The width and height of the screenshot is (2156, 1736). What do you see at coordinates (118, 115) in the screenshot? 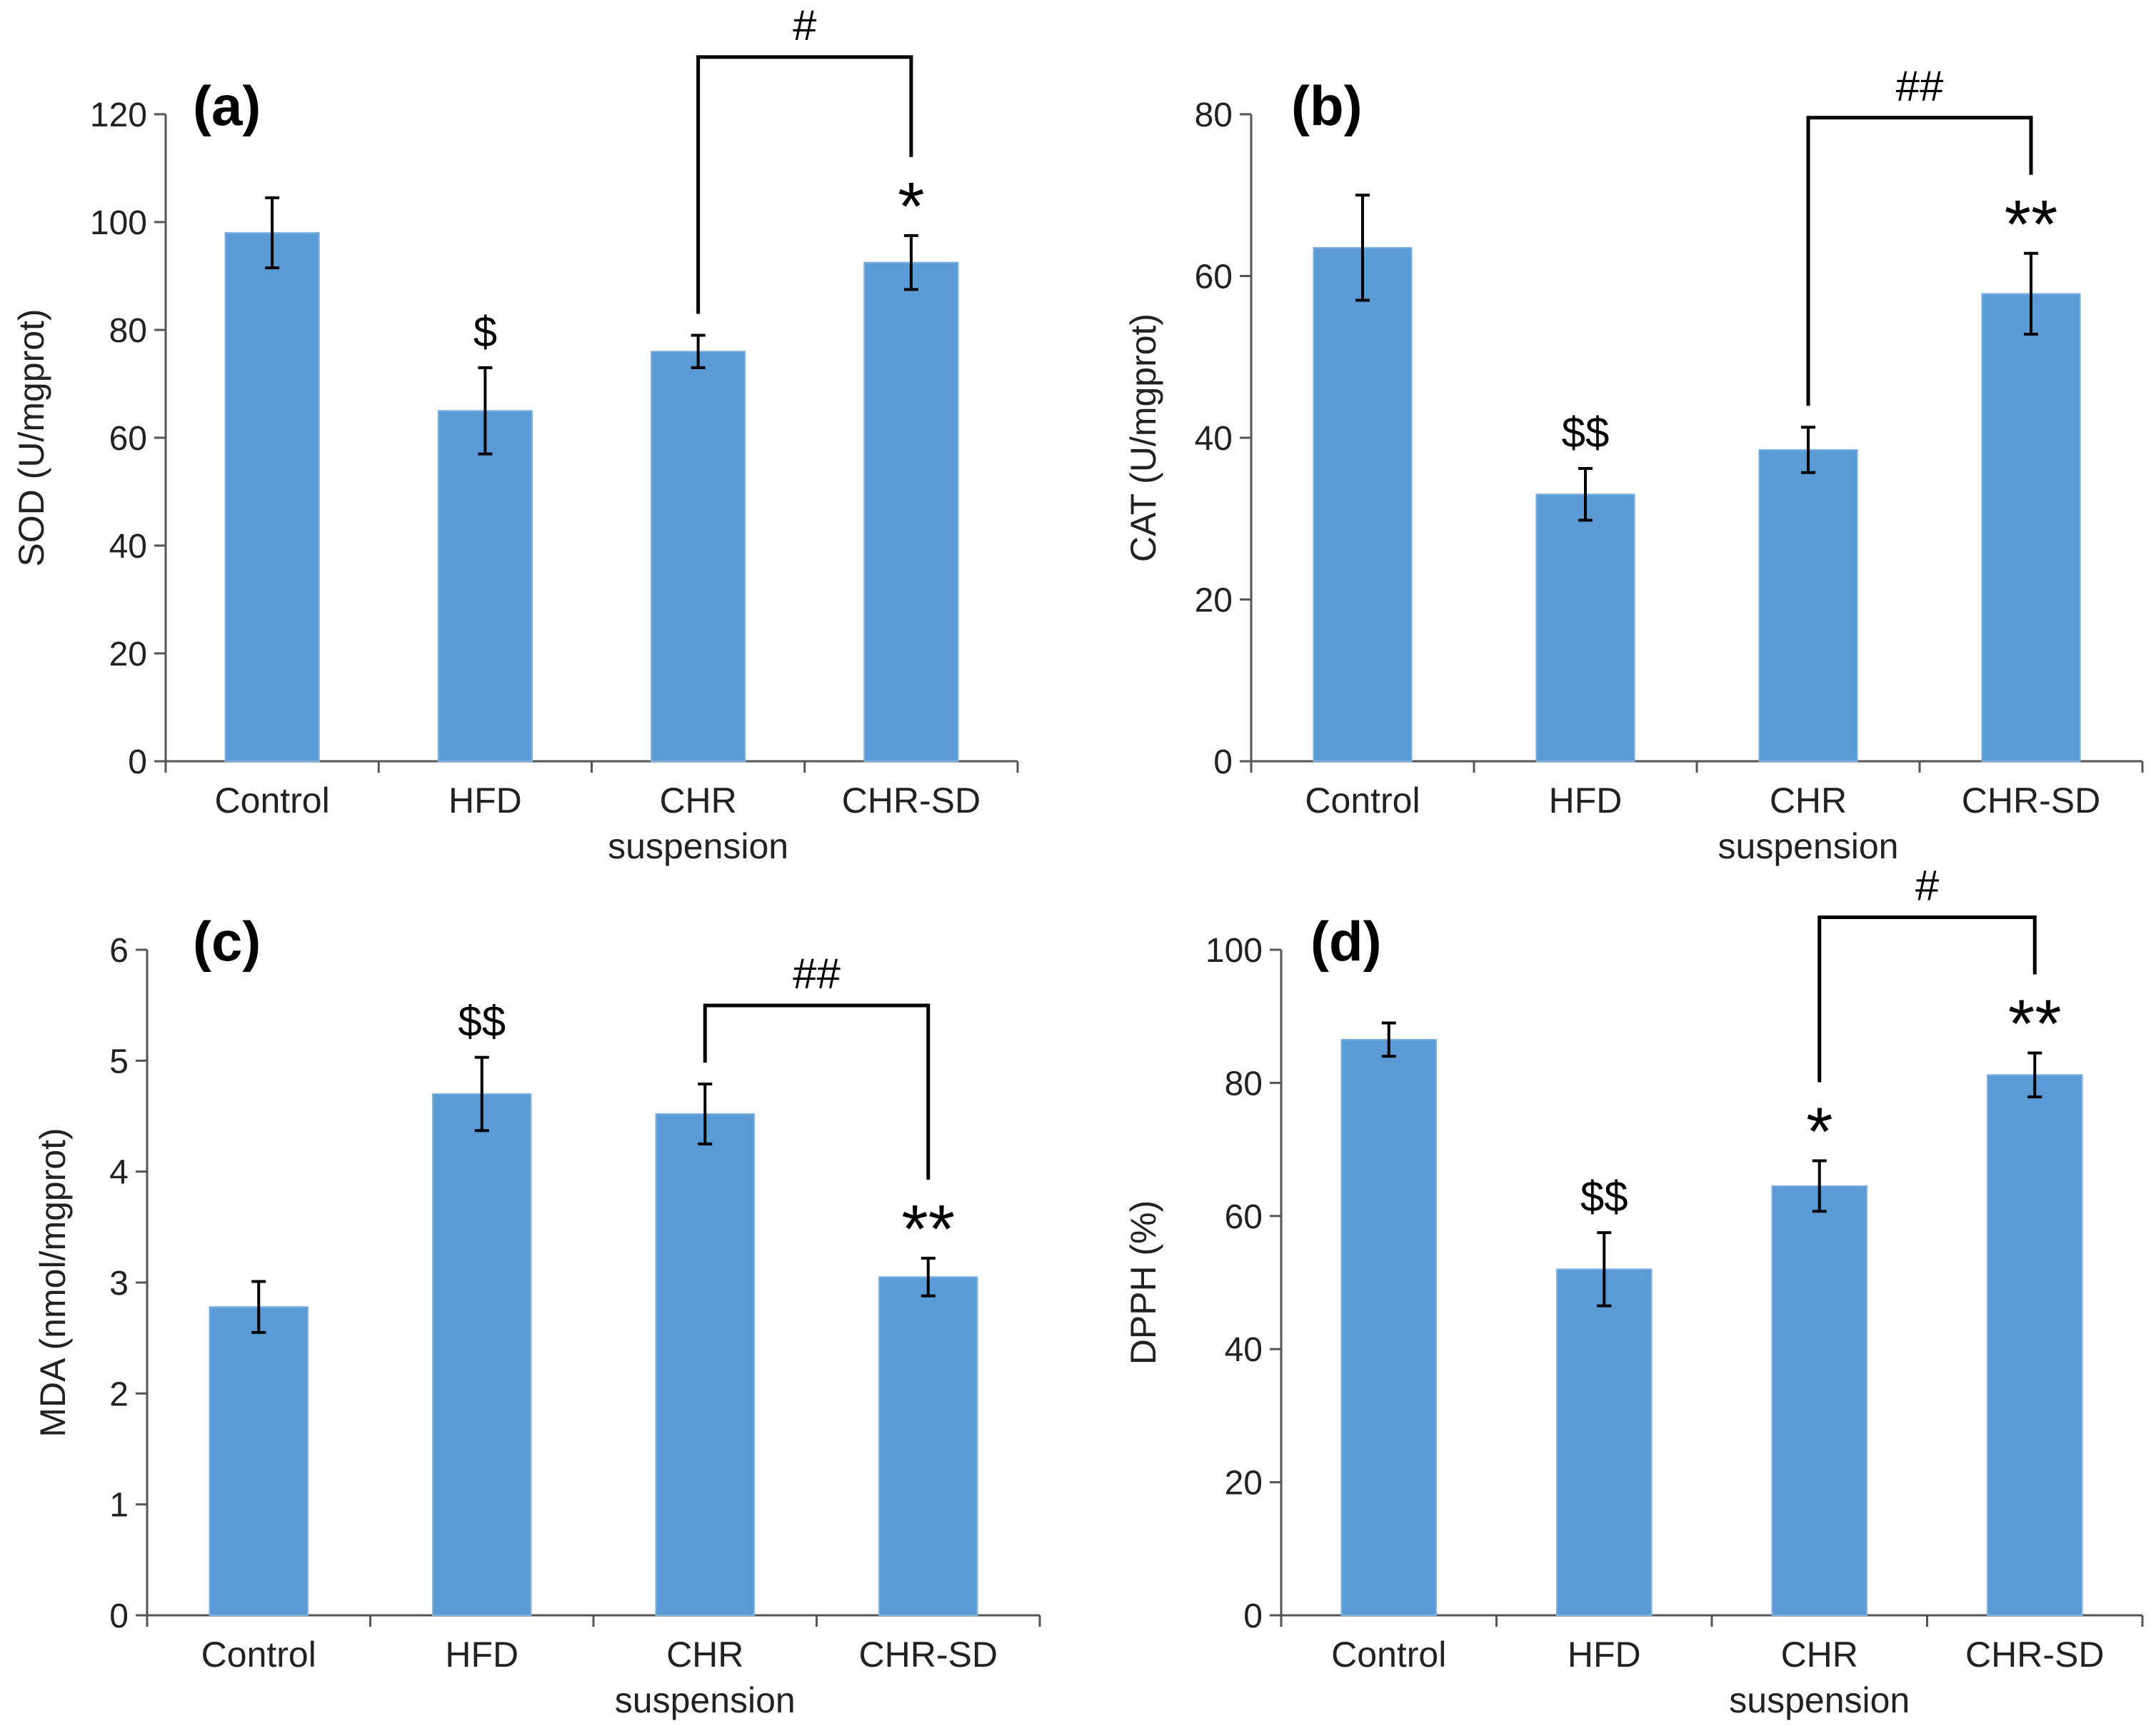
I see `y-tick-label: 120` at bounding box center [118, 115].